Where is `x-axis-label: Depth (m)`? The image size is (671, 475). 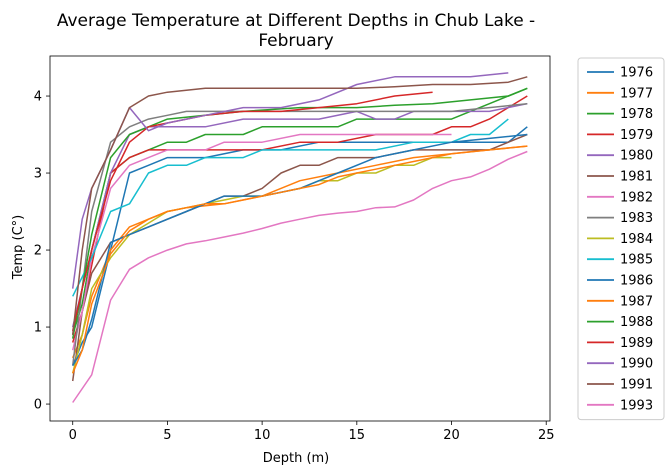 x-axis-label: Depth (m) is located at coordinates (296, 458).